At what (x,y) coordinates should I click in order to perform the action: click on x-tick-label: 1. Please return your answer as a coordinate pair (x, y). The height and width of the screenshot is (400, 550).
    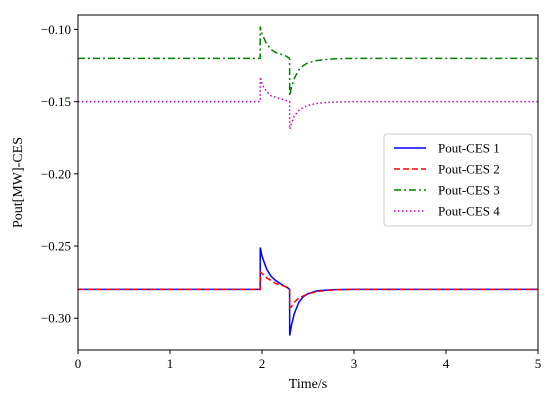
    Looking at the image, I should click on (170, 363).